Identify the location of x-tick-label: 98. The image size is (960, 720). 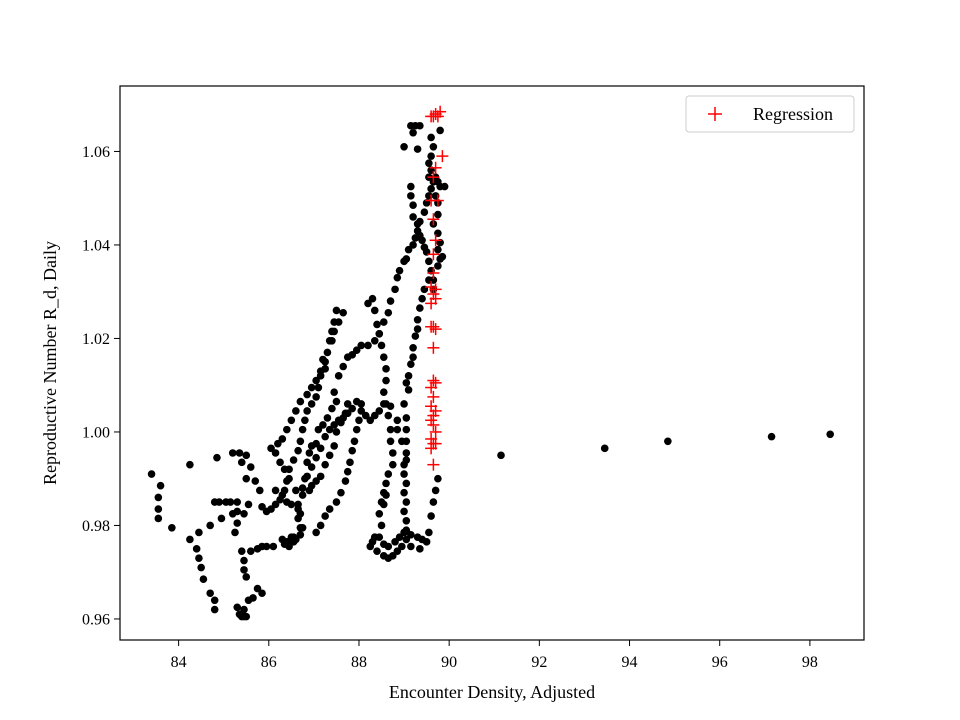
(810, 662).